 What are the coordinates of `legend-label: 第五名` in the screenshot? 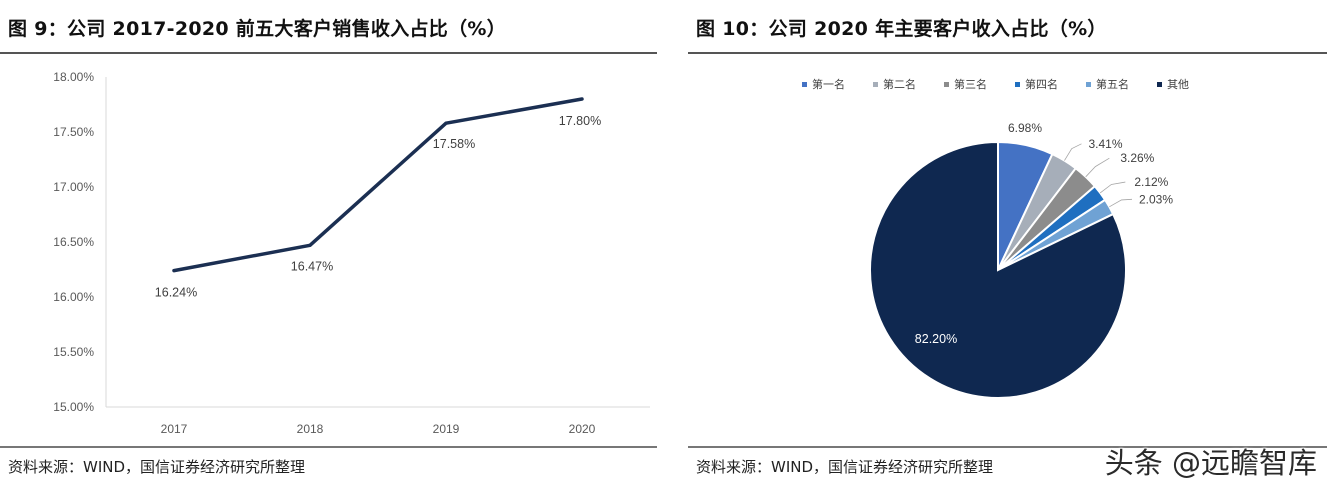 It's located at (1112, 84).